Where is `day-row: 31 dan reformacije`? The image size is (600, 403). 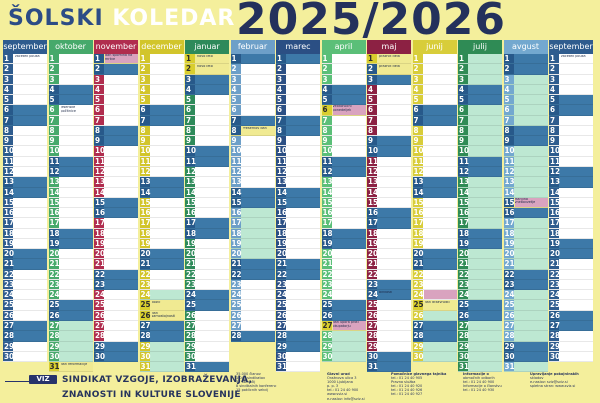
day-row: 31 dan reformacije is located at coordinates (70, 367).